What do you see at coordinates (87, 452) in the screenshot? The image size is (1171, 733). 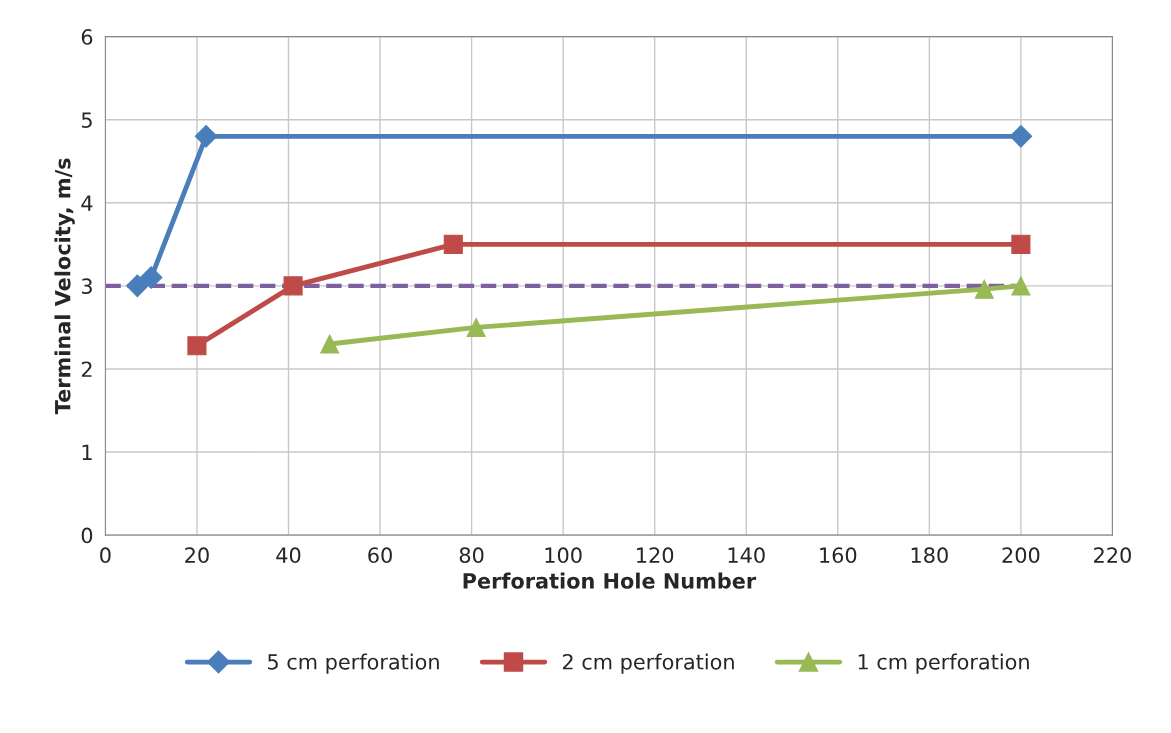 I see `y-tick-label: 1` at bounding box center [87, 452].